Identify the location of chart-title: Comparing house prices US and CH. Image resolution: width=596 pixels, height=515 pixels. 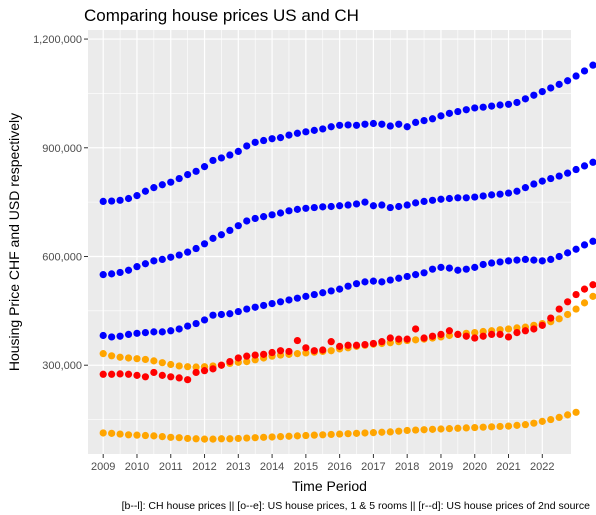
(221, 15).